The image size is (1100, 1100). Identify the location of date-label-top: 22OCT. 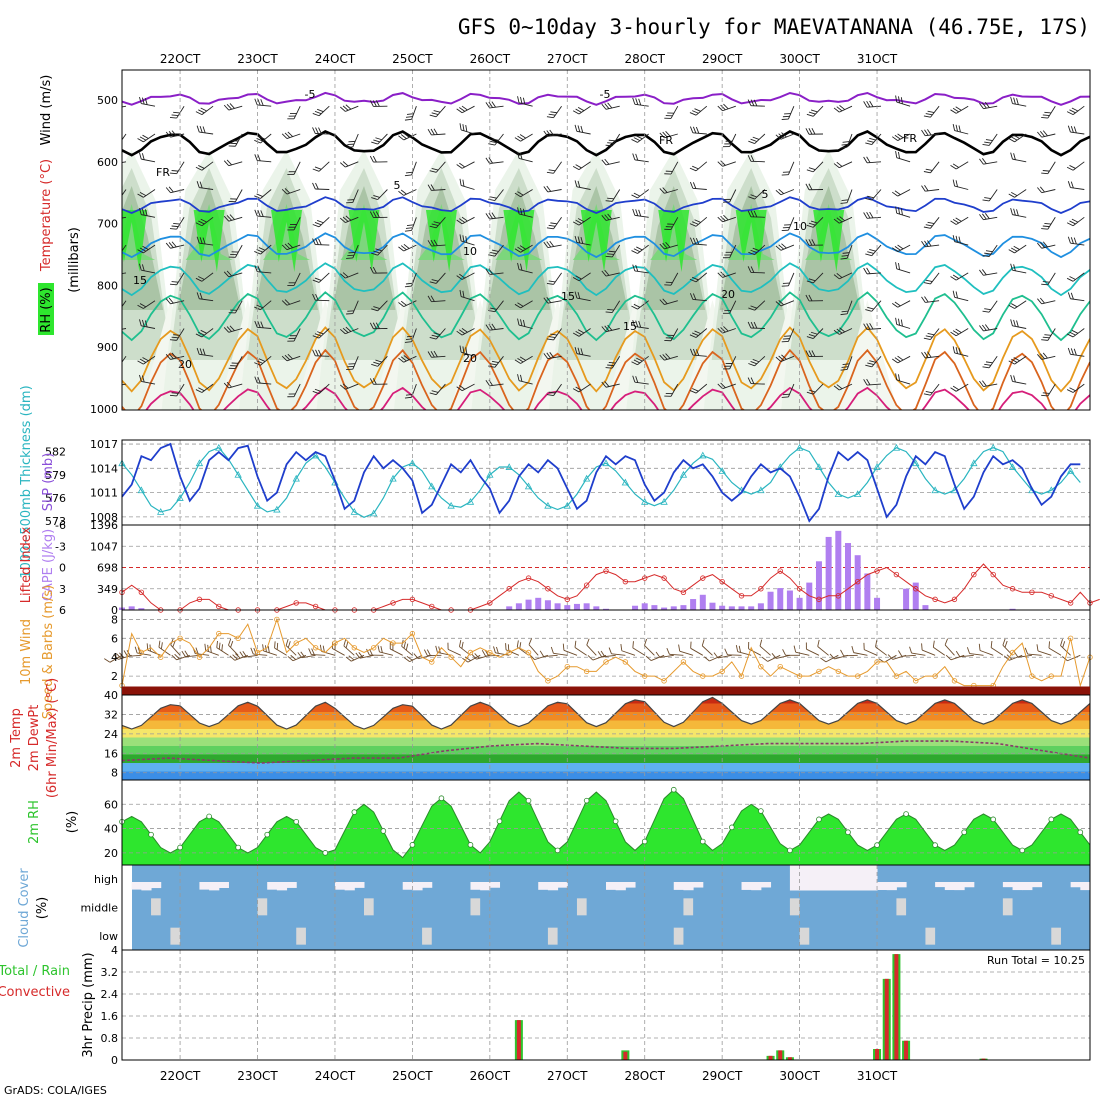
(180, 59).